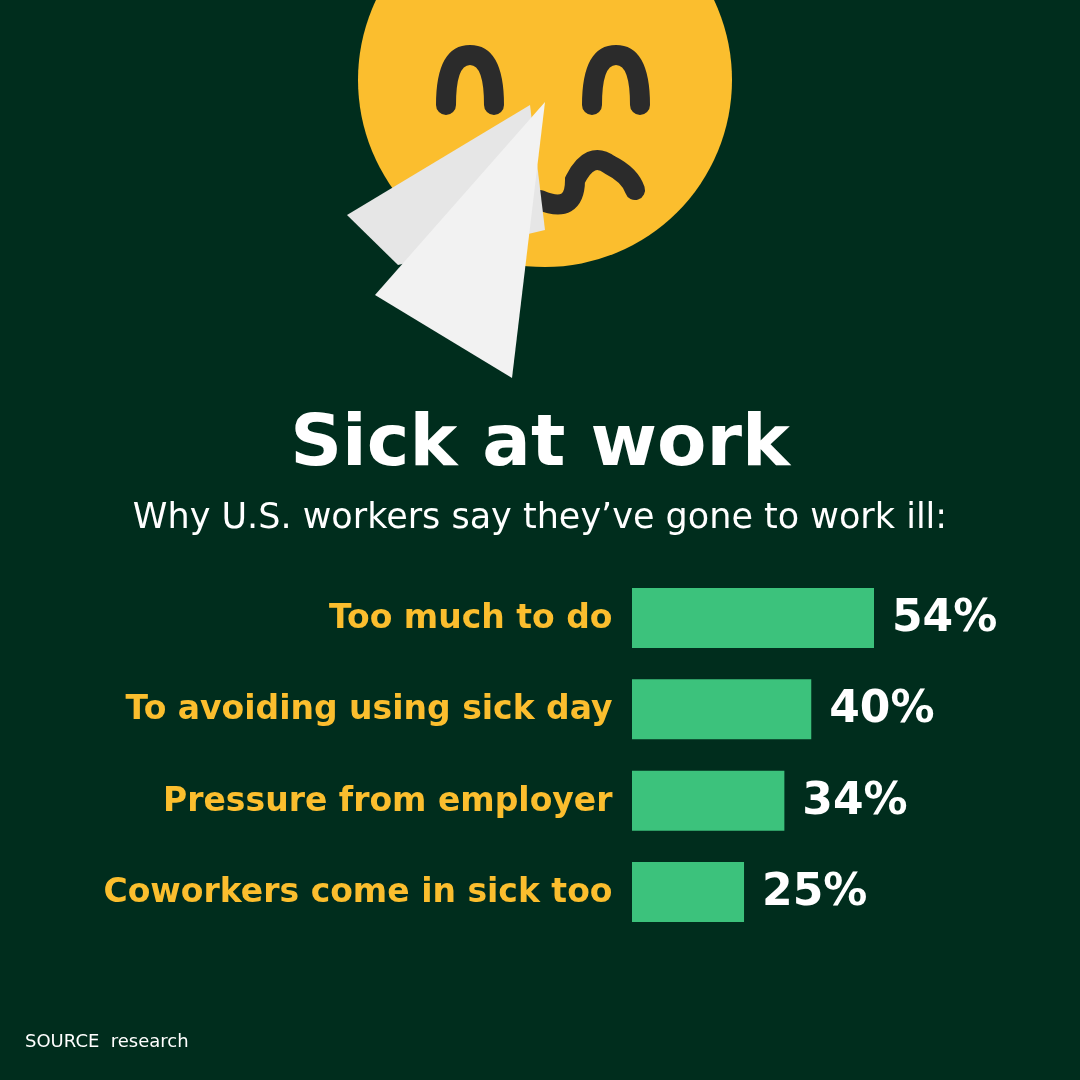 The width and height of the screenshot is (1080, 1080). Describe the element at coordinates (540, 516) in the screenshot. I see `chart-subtitle: Why U.S. workers say they’ve gone to work ill:` at that location.